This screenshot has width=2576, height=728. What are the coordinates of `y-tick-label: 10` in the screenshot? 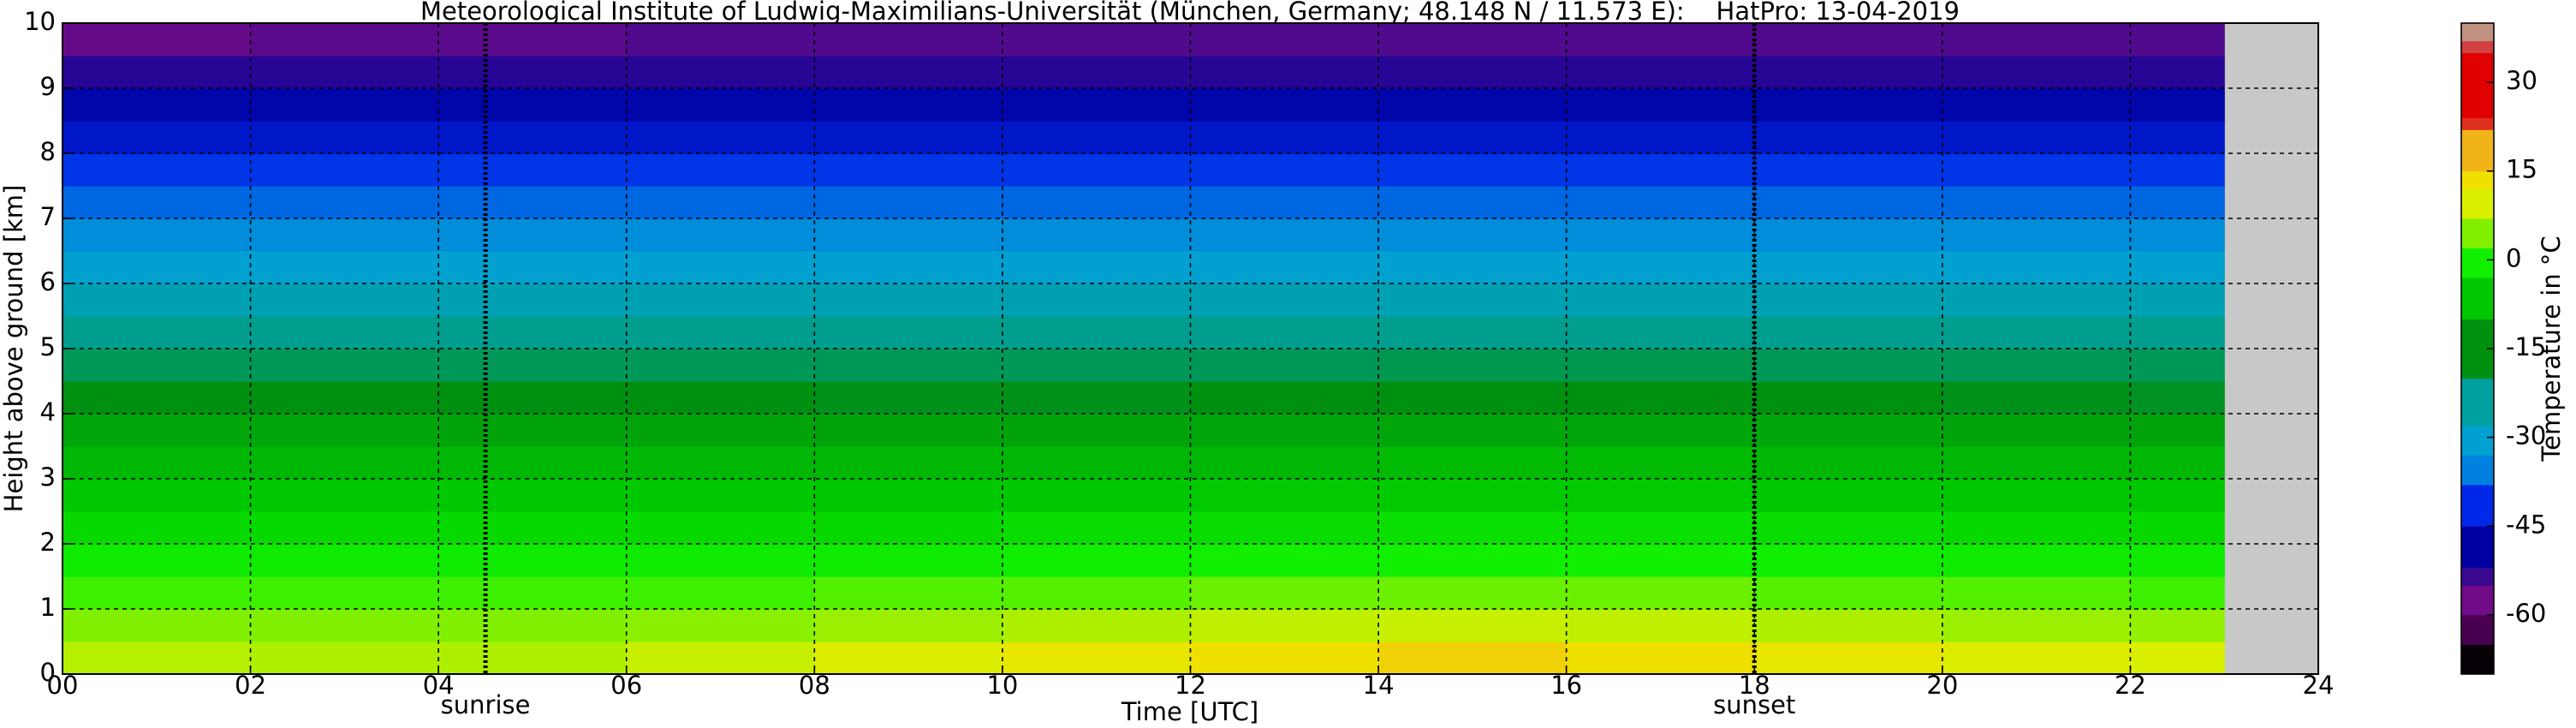 It's located at (40, 21).